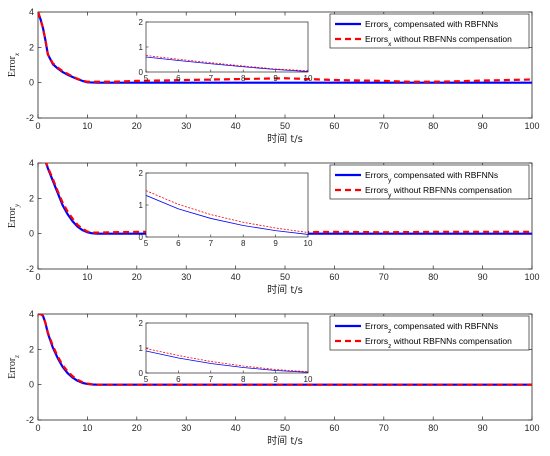  I want to click on legend-label: Errorsz compensated with RBFNNs, so click(431, 328).